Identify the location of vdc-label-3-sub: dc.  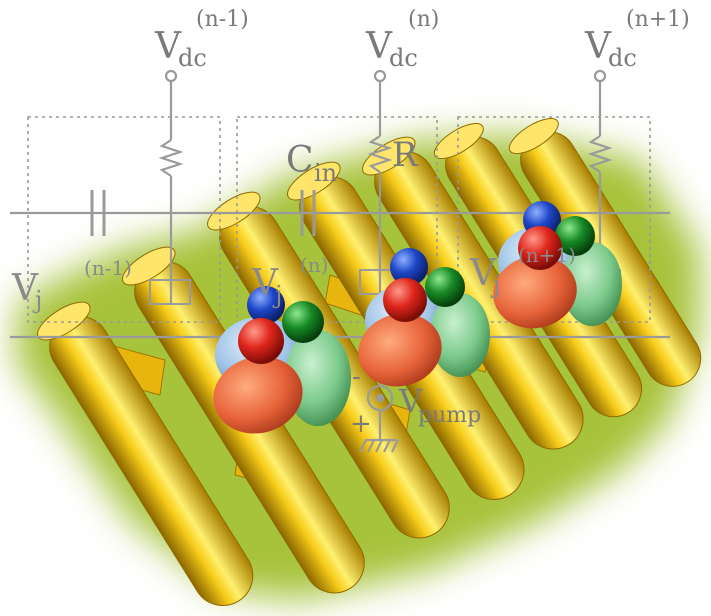
(622, 58).